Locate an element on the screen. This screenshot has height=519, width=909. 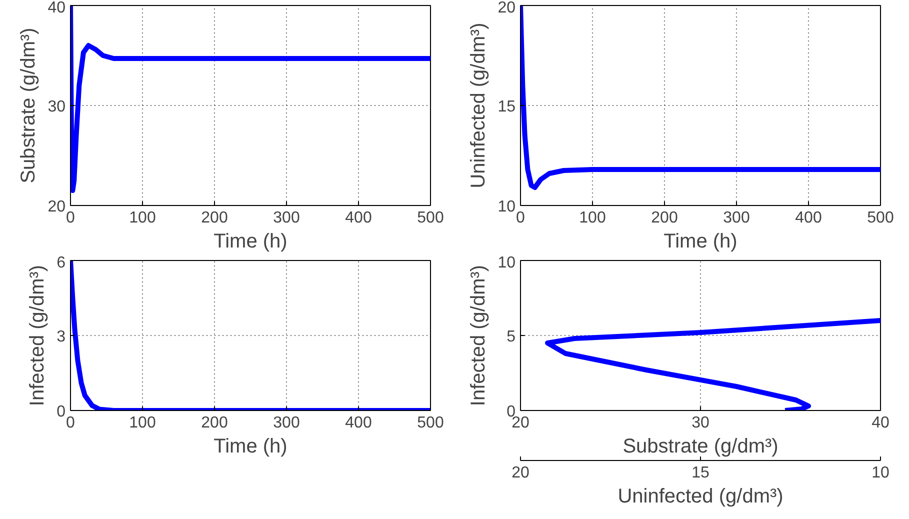
y-tick-label: 5 is located at coordinates (511, 337).